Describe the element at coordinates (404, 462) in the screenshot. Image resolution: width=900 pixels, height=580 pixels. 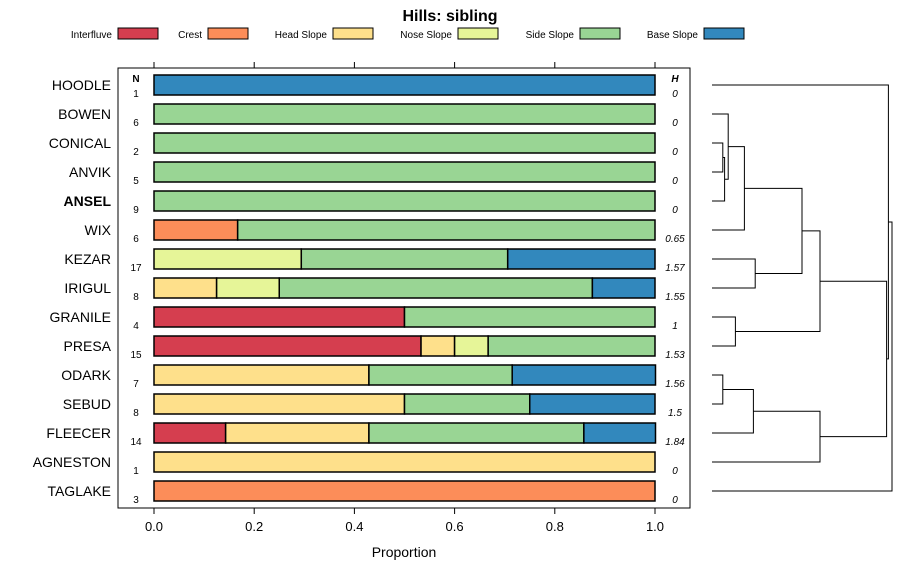
I see `row-agneston-segment-head-slope` at that location.